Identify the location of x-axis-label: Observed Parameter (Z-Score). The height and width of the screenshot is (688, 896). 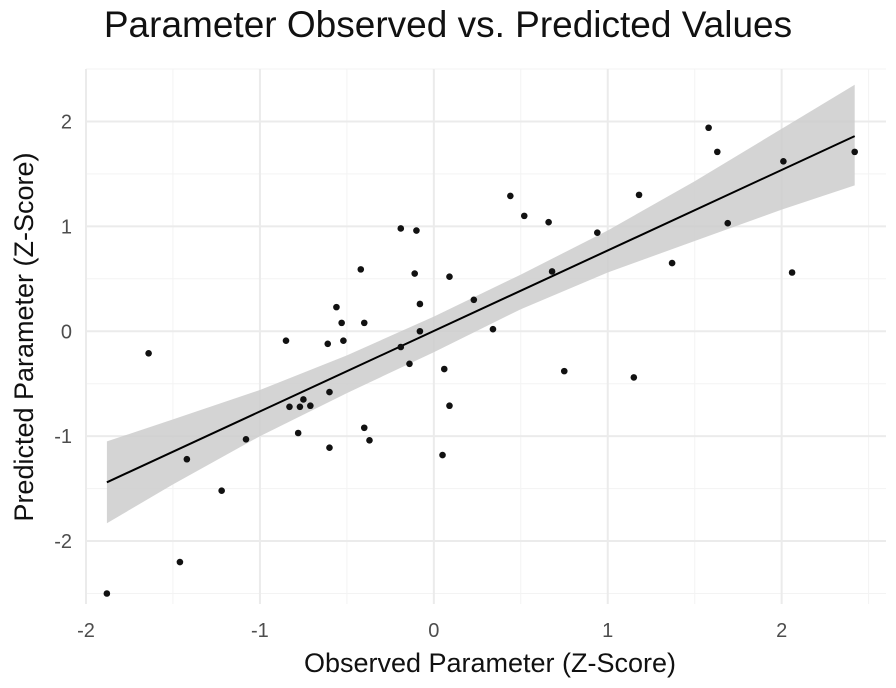
(490, 663).